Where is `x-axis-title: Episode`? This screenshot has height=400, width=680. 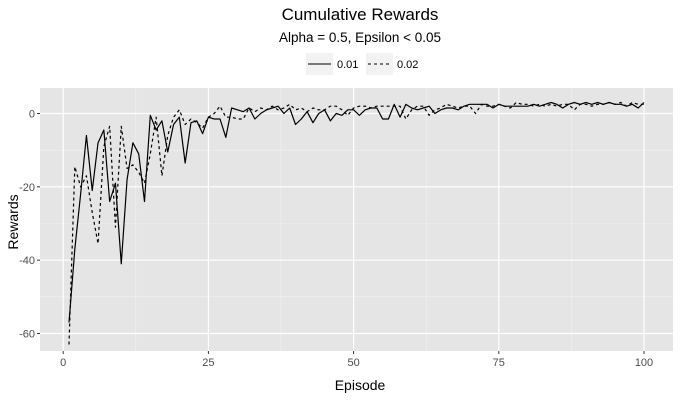
x-axis-title: Episode is located at coordinates (360, 385).